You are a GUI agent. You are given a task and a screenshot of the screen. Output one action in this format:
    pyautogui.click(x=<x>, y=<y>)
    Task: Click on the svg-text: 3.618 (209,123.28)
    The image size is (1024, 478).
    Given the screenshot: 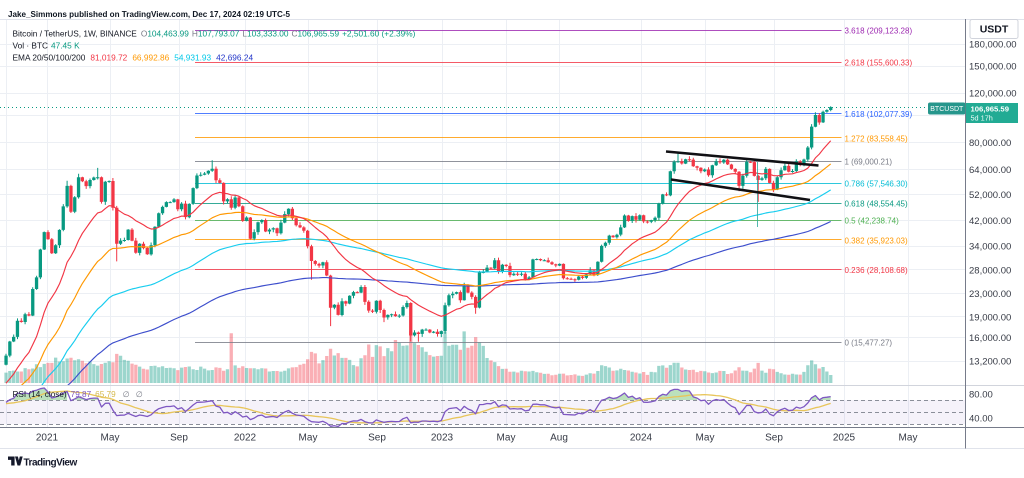 What is the action you would take?
    pyautogui.click(x=879, y=31)
    